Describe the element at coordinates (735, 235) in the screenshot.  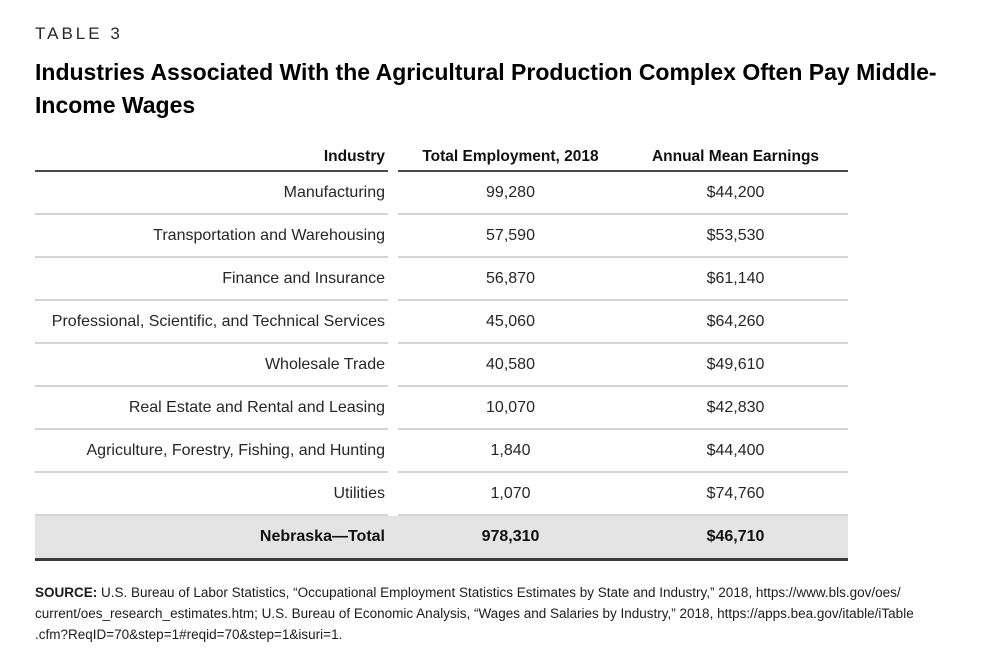
I see `earnings-cell: $53,530` at that location.